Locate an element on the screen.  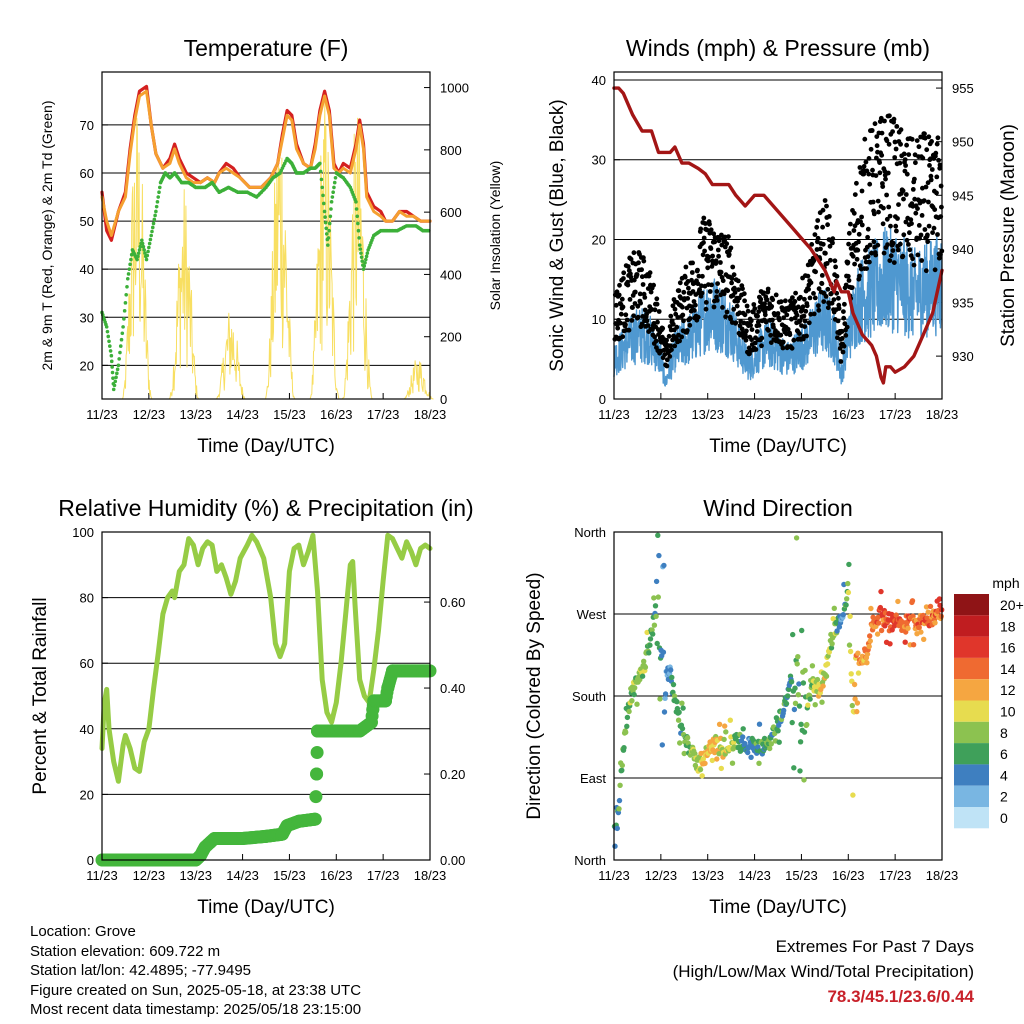
solar-series is located at coordinates (418, 380).